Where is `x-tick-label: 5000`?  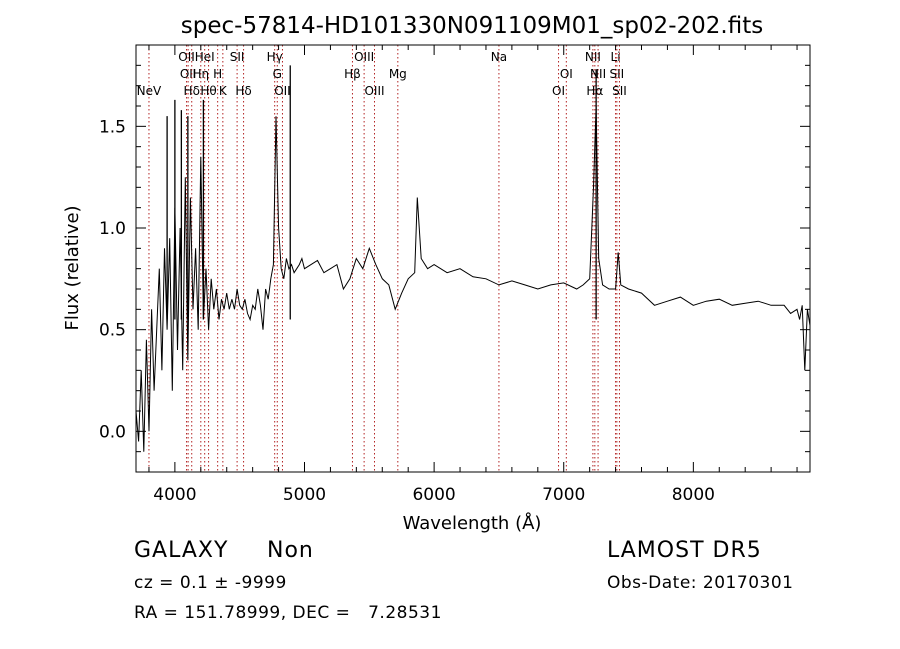
x-tick-label: 5000 is located at coordinates (304, 495).